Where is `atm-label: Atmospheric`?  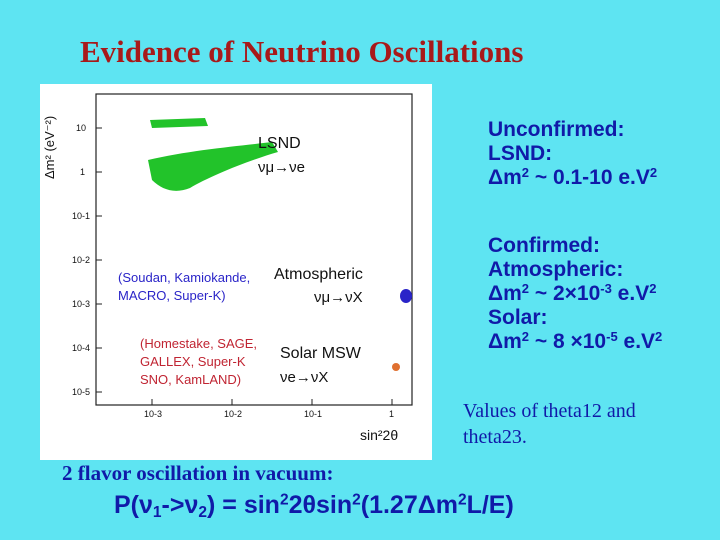
atm-label: Atmospheric is located at coordinates (318, 274).